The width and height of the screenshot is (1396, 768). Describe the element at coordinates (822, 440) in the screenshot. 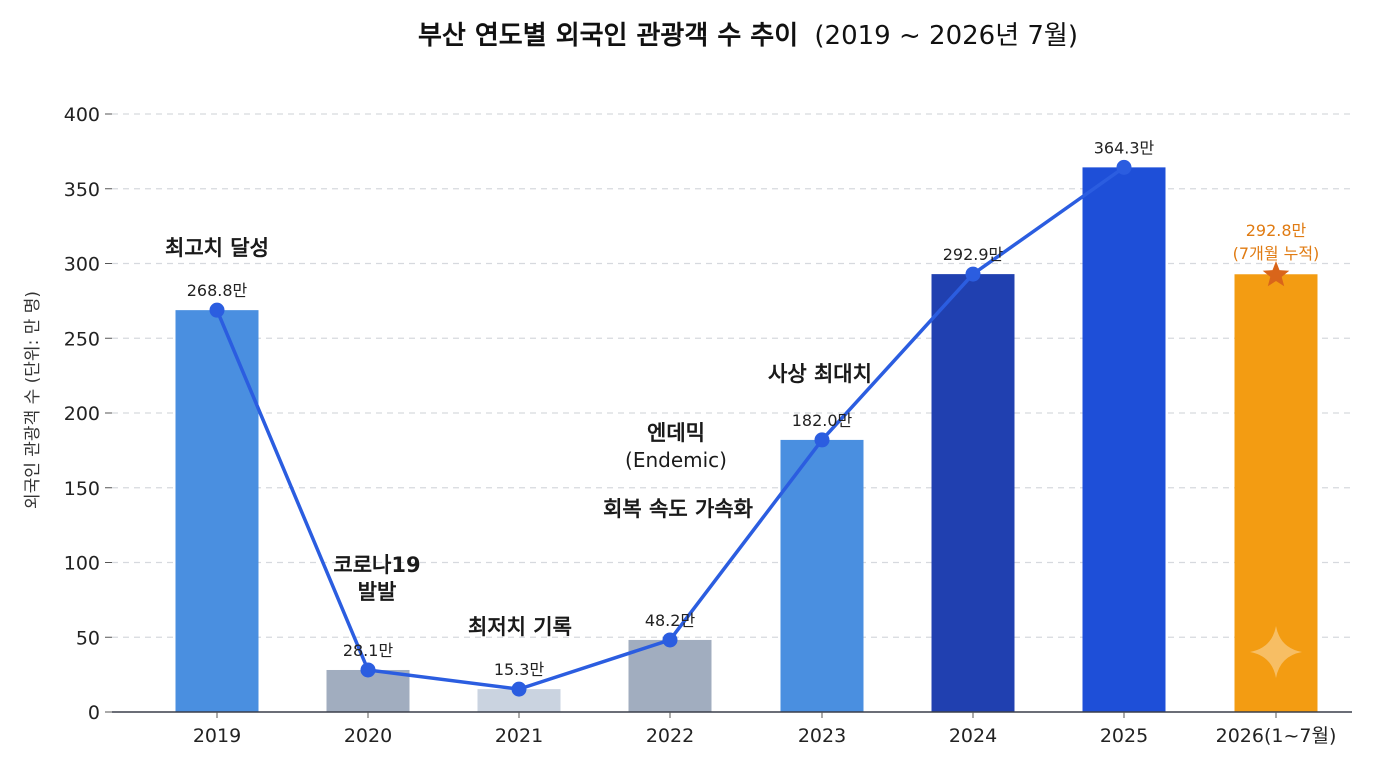

I see `trend-point-2023` at that location.